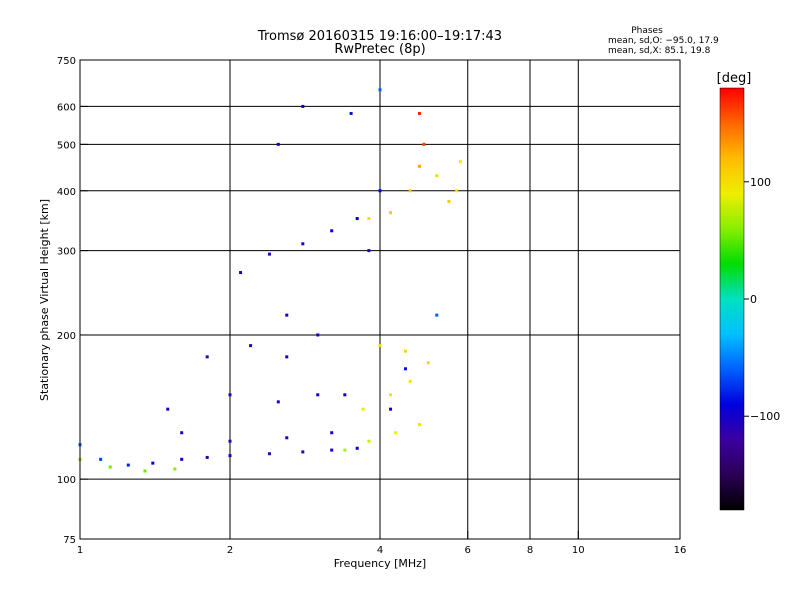 This screenshot has width=800, height=600. I want to click on x-ticks: 1 2 4 6 8 10 16, so click(382, 543).